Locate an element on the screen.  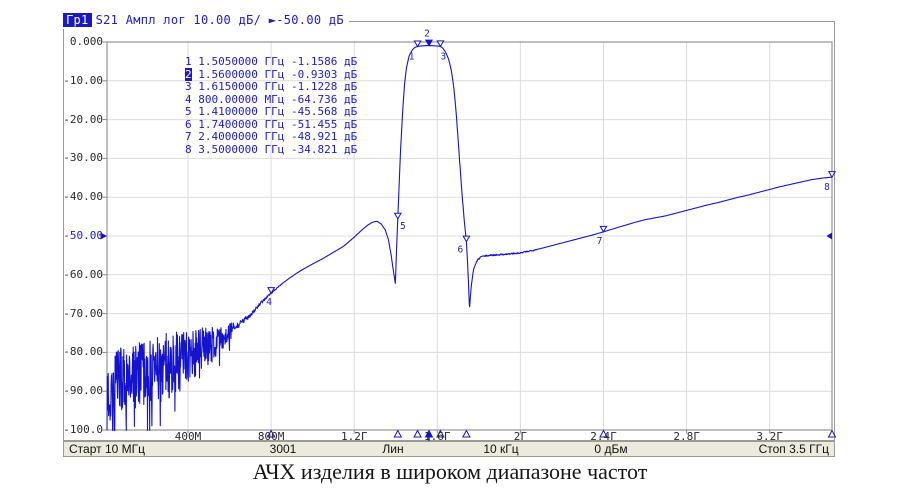
marker-table-row: 8 3.5000000 ГГц -34.821 дБ is located at coordinates (271, 149).